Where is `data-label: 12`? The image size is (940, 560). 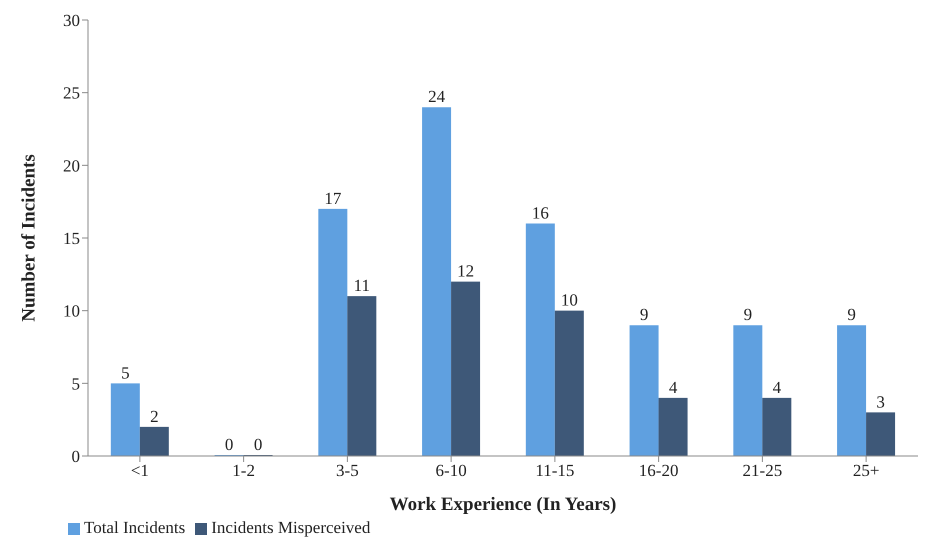
data-label: 12 is located at coordinates (465, 271).